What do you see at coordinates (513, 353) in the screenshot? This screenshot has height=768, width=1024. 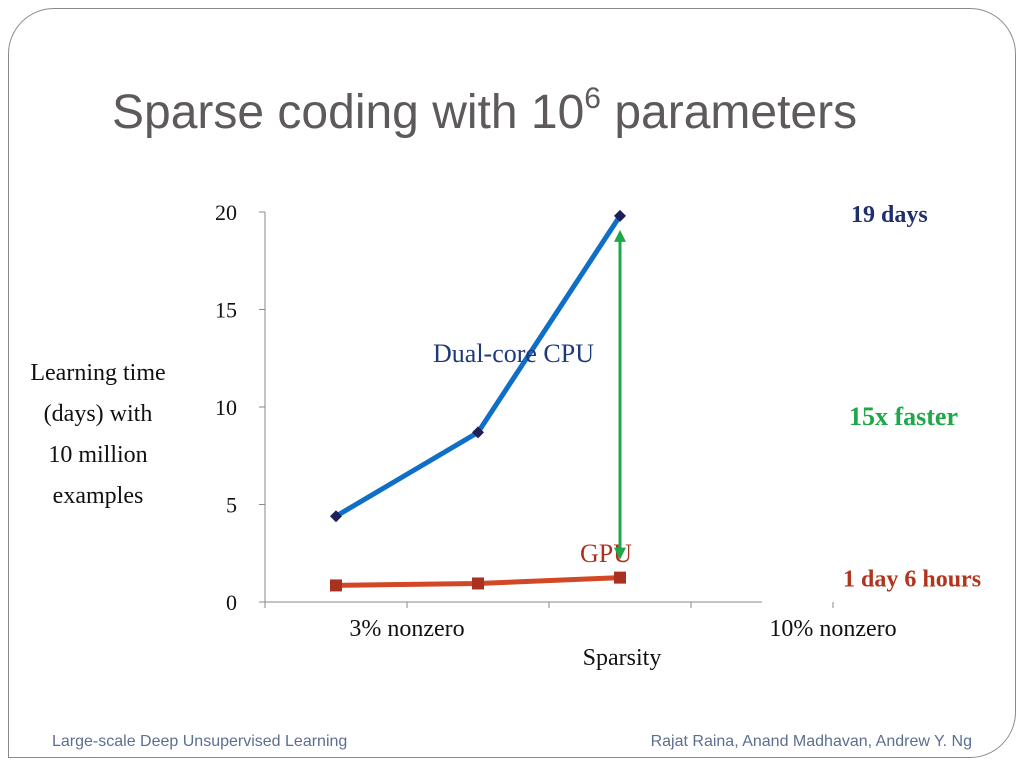 I see `series-label-cpu: Dual-core CPU` at bounding box center [513, 353].